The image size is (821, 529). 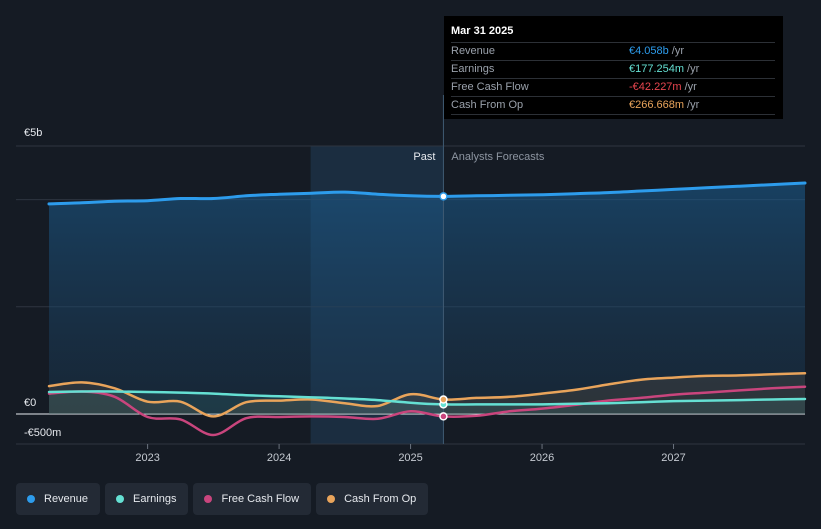 I want to click on tooltip-date: Mar 31 2025, so click(x=613, y=32).